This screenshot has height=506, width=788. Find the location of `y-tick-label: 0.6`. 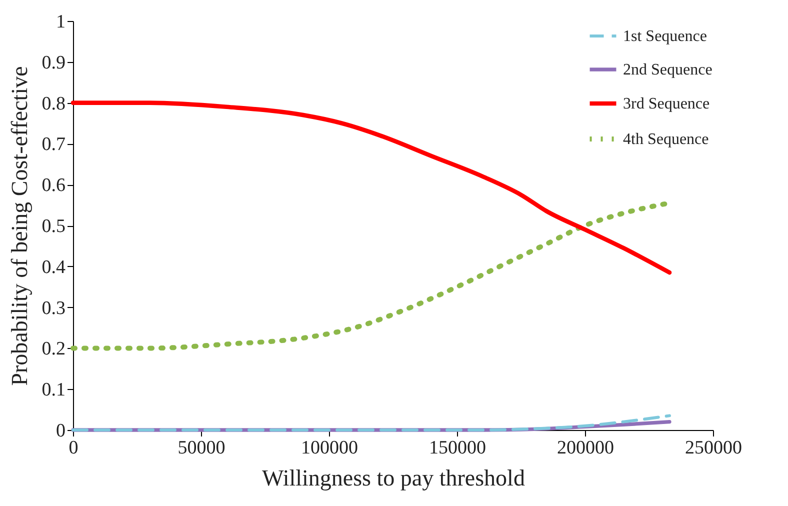

y-tick-label: 0.6 is located at coordinates (54, 185).